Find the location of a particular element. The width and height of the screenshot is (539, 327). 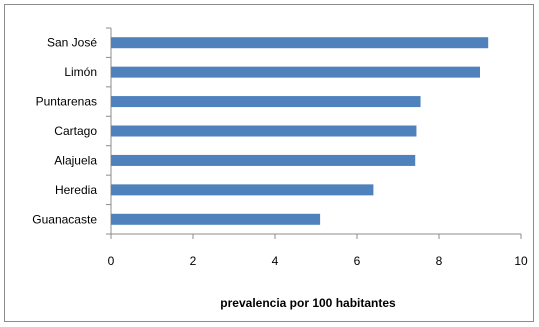

x-tick-label: 4 is located at coordinates (275, 261).